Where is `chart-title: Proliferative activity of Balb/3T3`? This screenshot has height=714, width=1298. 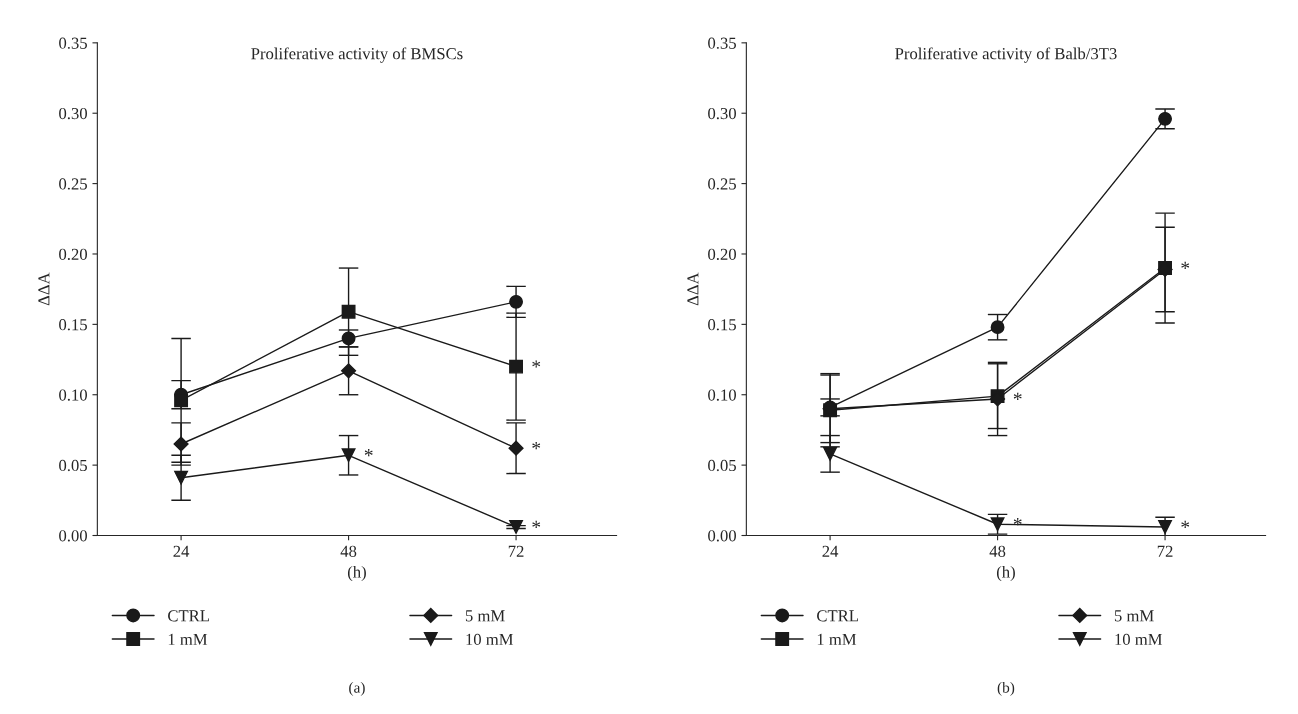 chart-title: Proliferative activity of Balb/3T3 is located at coordinates (1006, 55).